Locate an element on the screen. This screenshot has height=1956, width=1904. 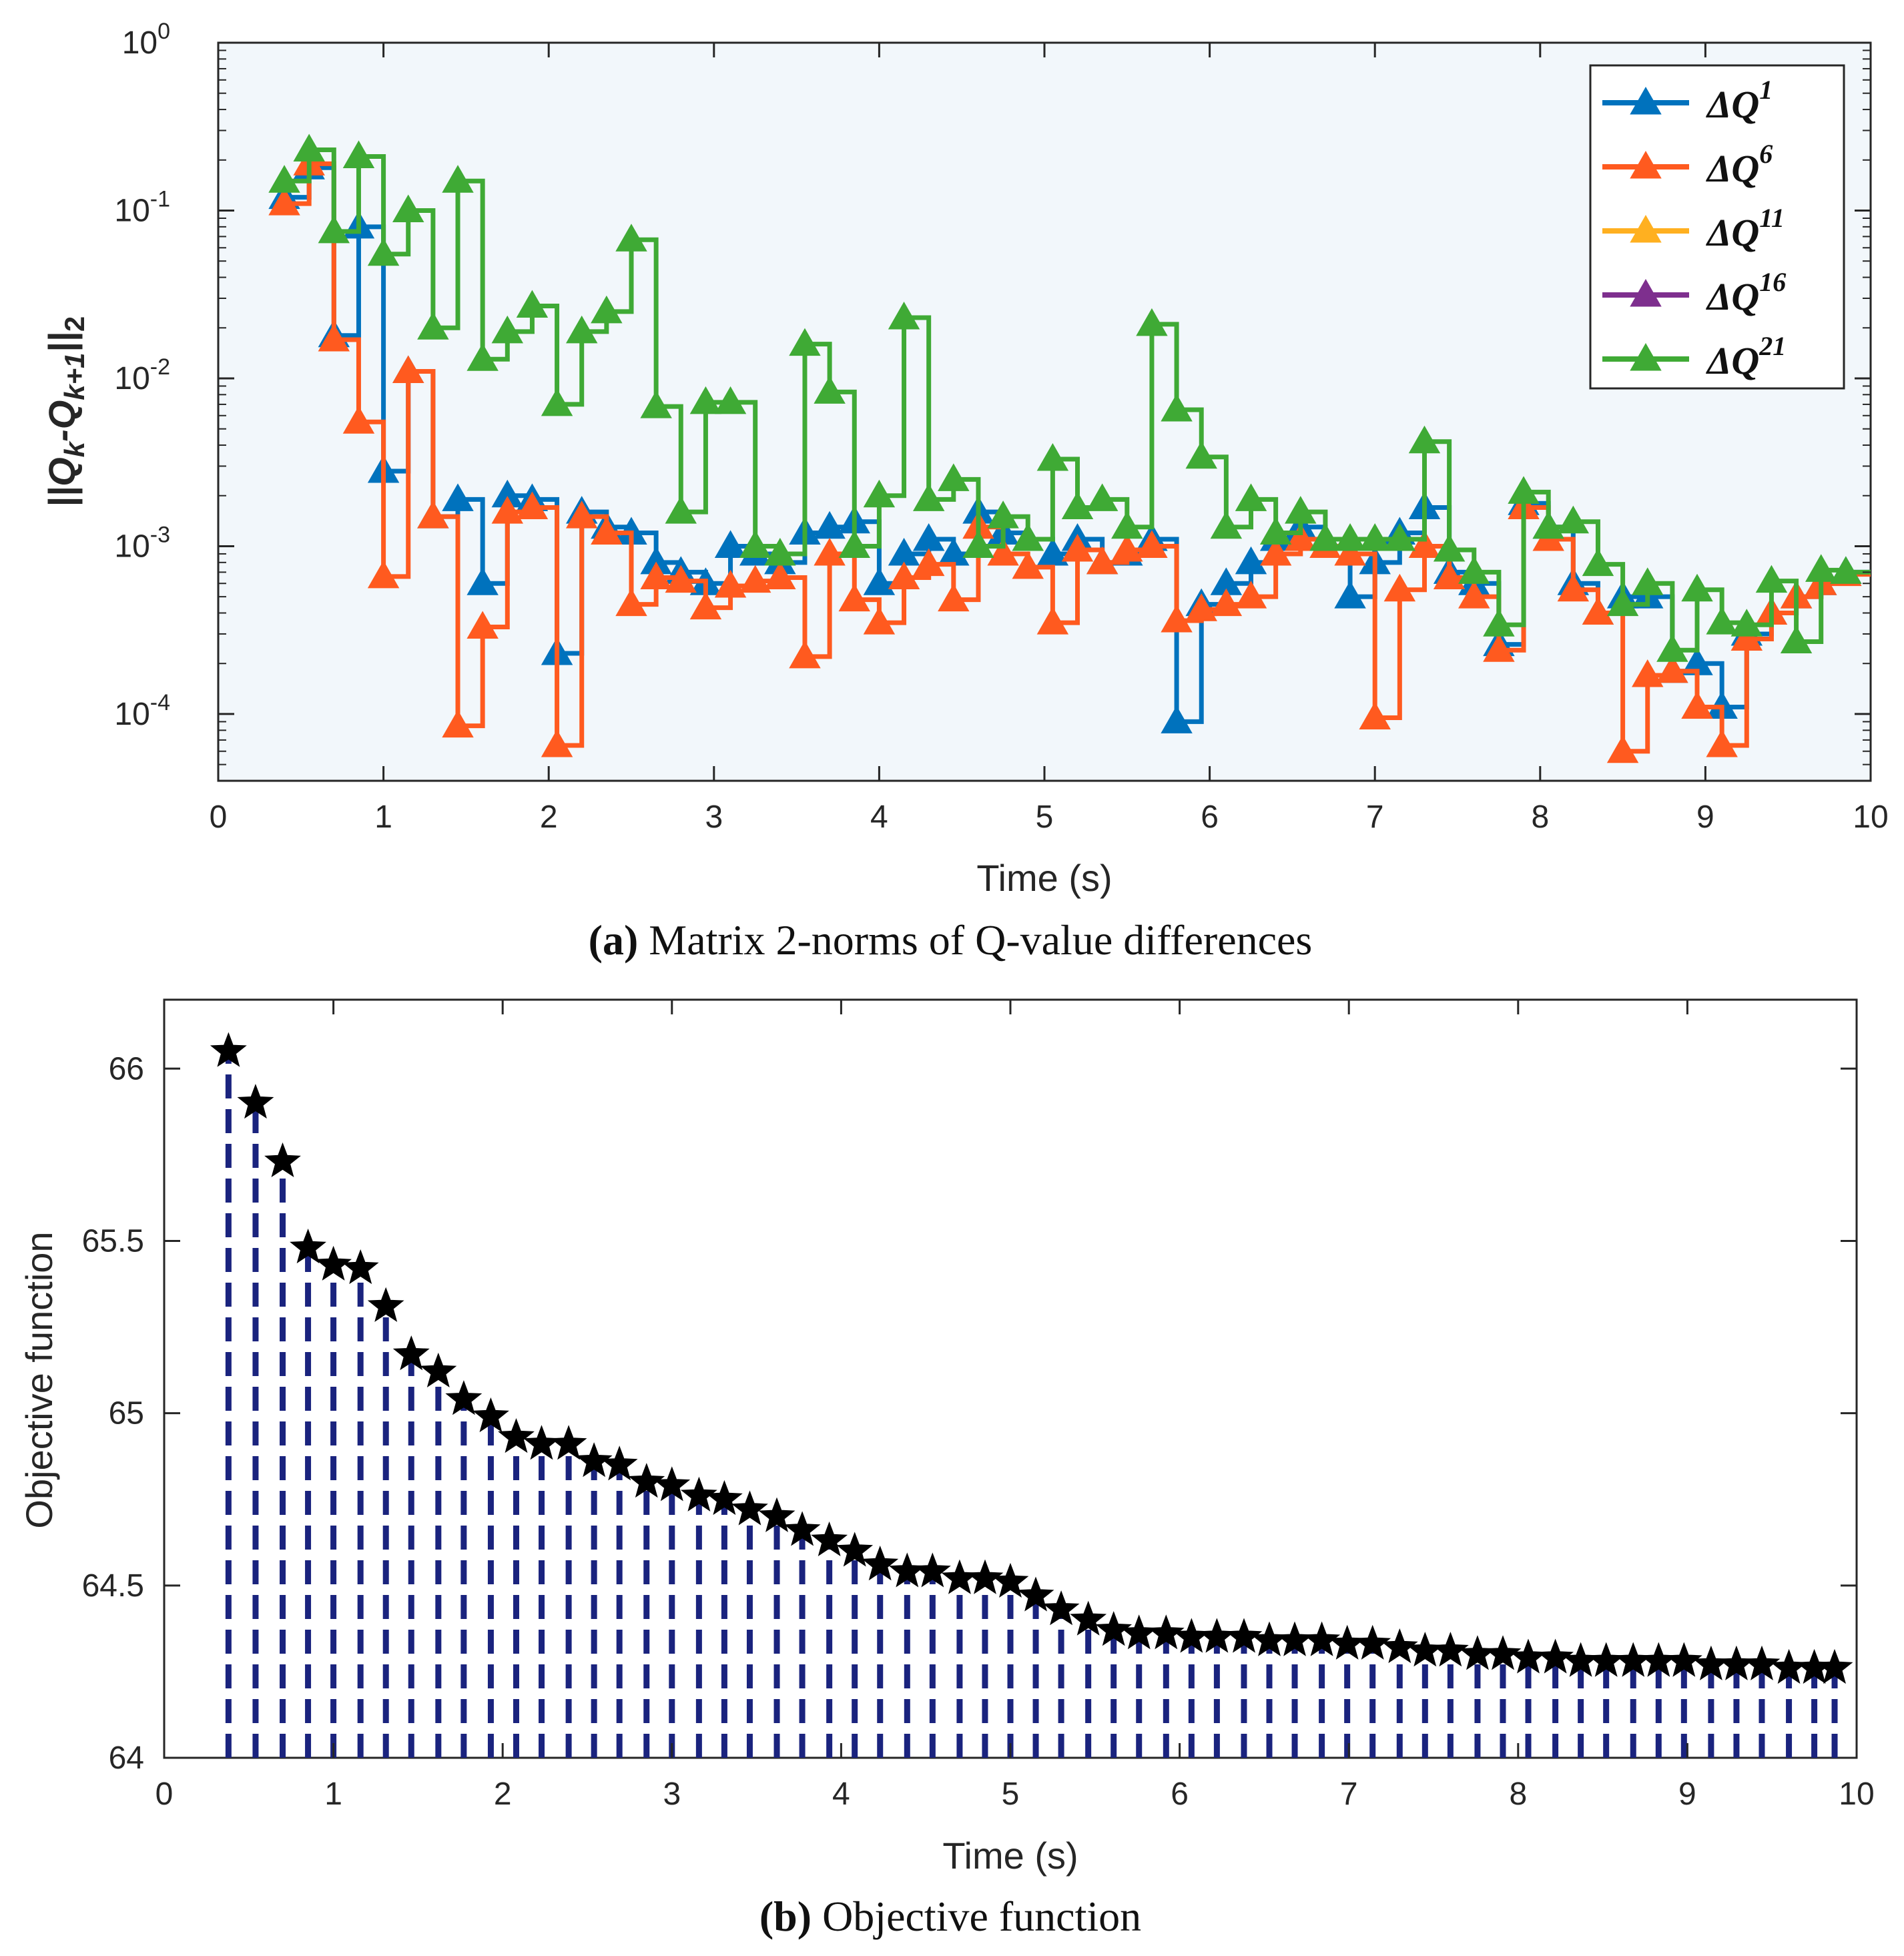
chart-b-xtick-label: 6 is located at coordinates (1180, 1794).